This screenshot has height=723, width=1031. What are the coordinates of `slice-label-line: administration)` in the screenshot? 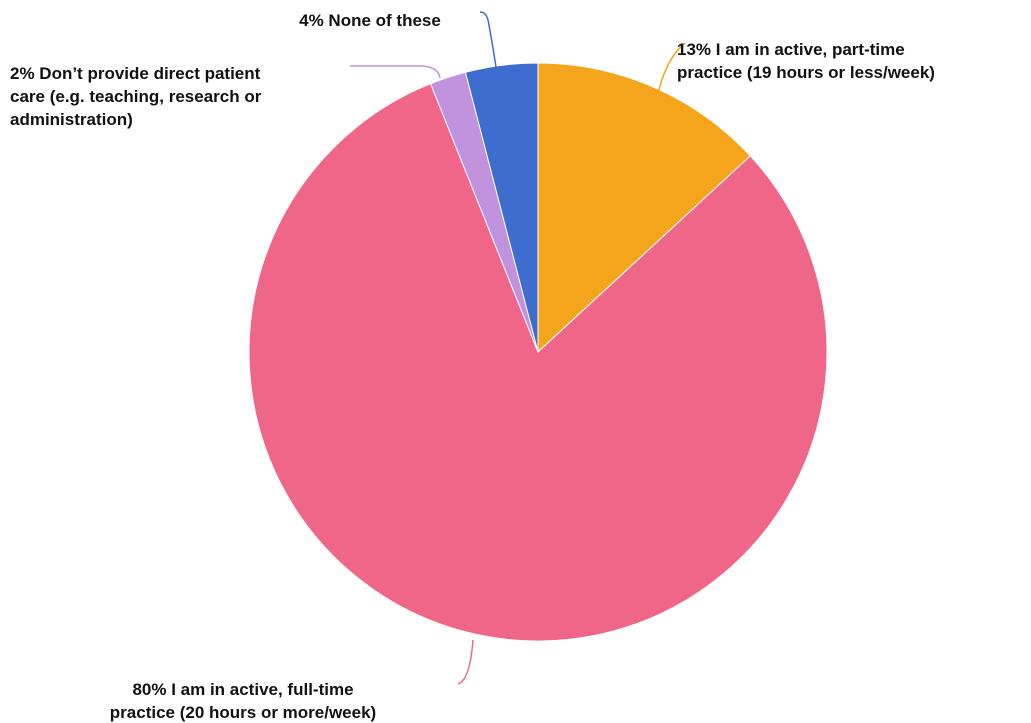 It's located at (71, 119).